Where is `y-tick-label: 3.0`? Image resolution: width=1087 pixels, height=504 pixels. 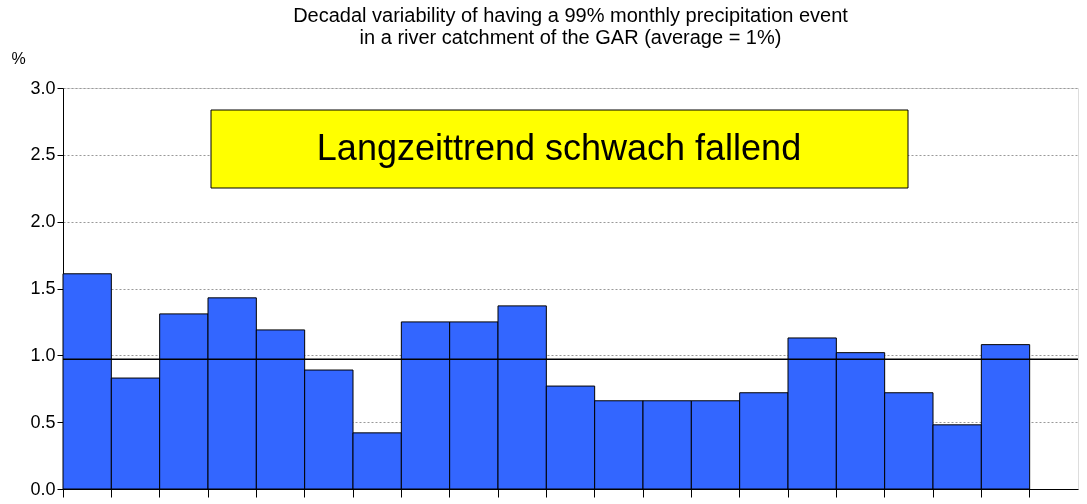 y-tick-label: 3.0 is located at coordinates (43, 87).